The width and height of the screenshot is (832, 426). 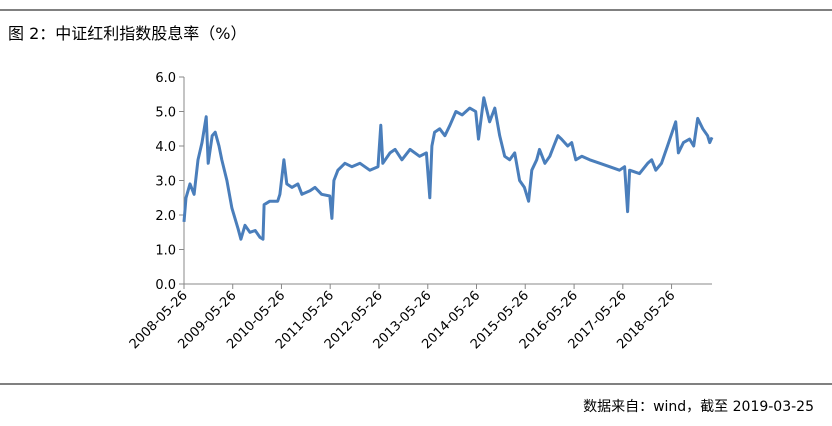 What do you see at coordinates (698, 407) in the screenshot?
I see `source-note: 数据来自：wind，截至 2019-03-25` at bounding box center [698, 407].